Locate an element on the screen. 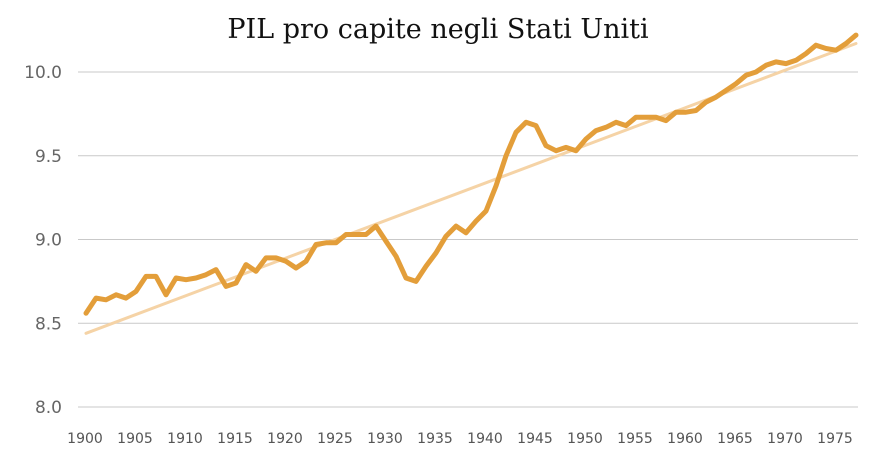 This screenshot has height=474, width=876. y-tick-label: 10.0 is located at coordinates (43, 73).